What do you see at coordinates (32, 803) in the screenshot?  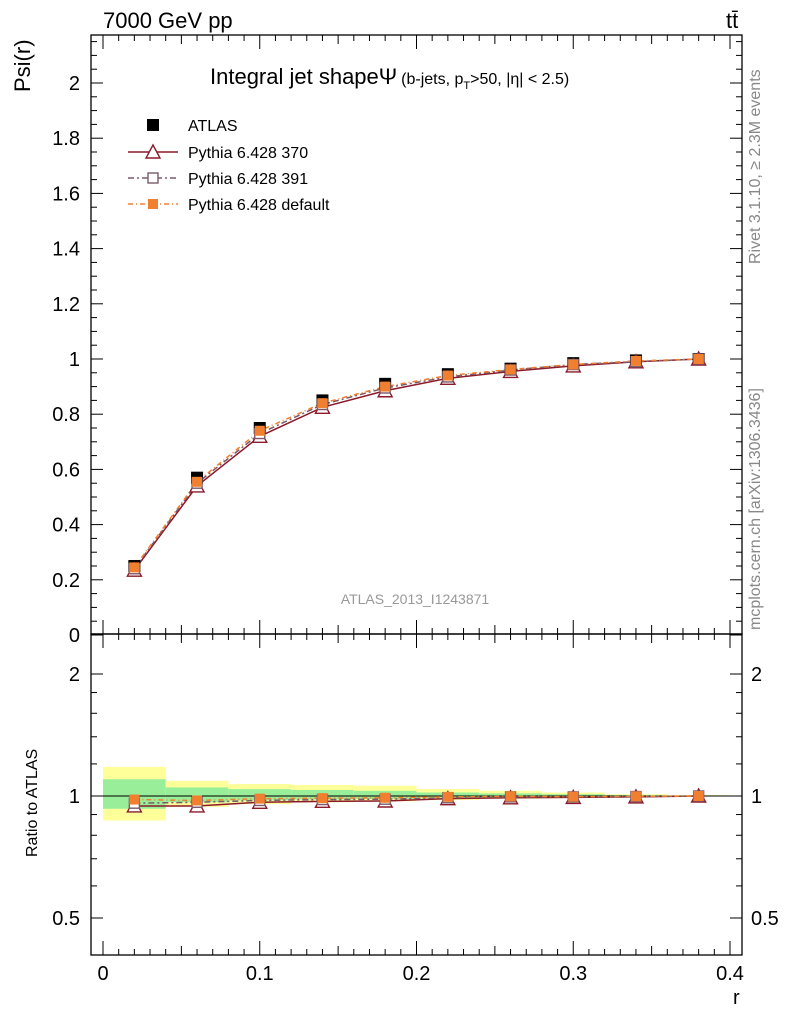 I see `ratio-y-axis-label: Ratio to ATLAS` at bounding box center [32, 803].